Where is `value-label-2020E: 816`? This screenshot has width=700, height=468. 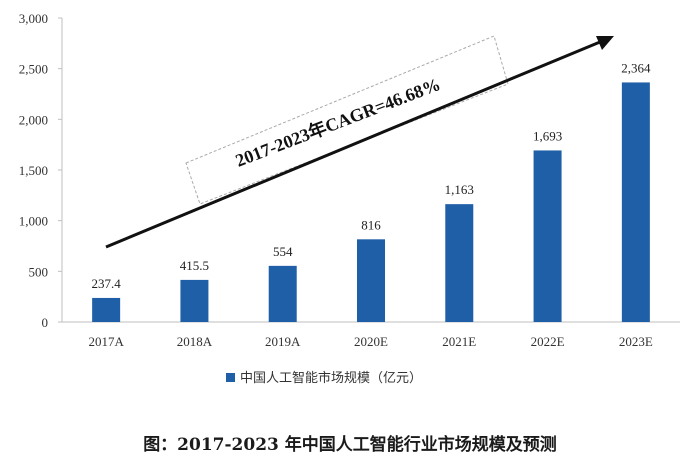 value-label-2020E: 816 is located at coordinates (371, 224).